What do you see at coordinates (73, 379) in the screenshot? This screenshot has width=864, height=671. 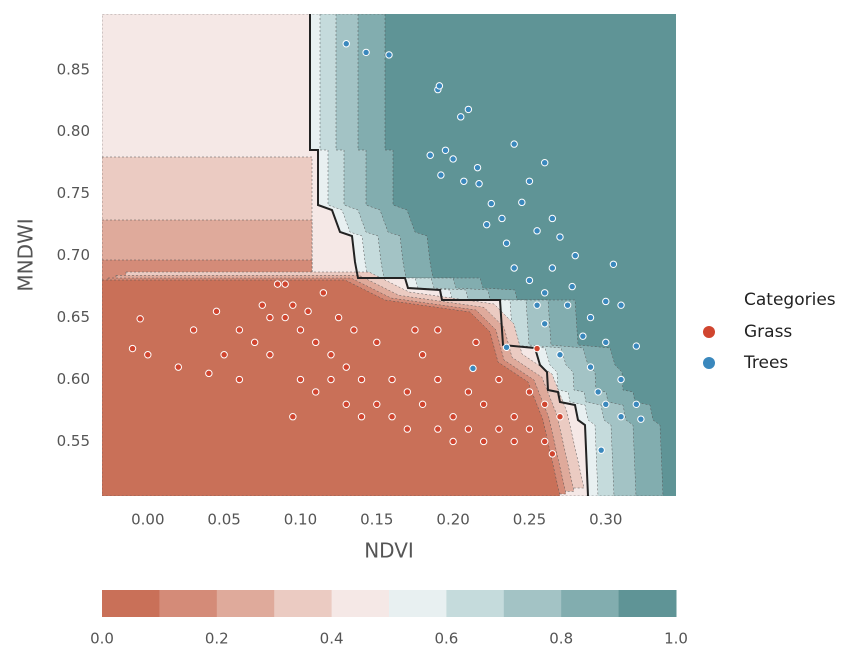 I see `y-tick-label: 0.60` at bounding box center [73, 379].